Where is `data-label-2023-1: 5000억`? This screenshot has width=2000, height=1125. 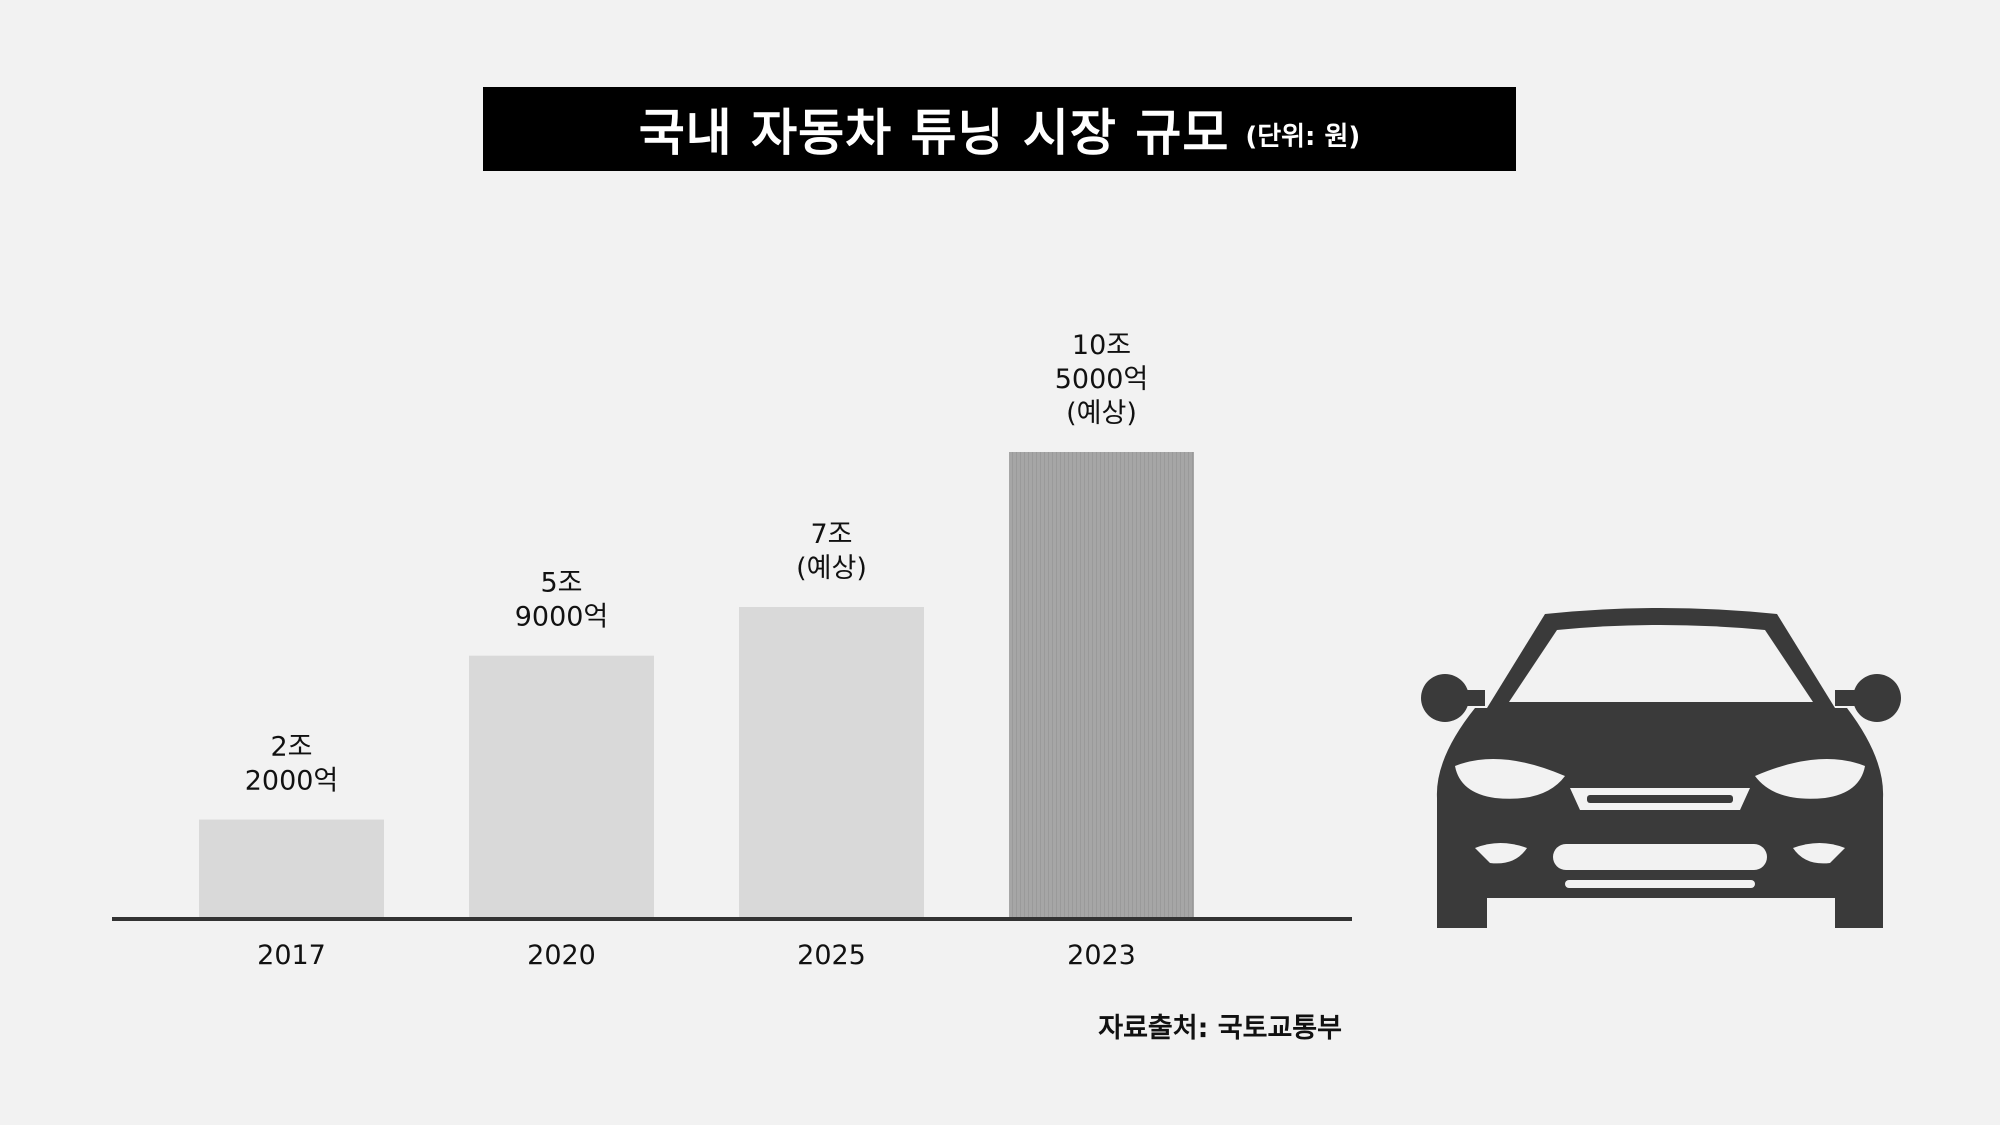
data-label-2023-1: 5000억 is located at coordinates (1102, 379).